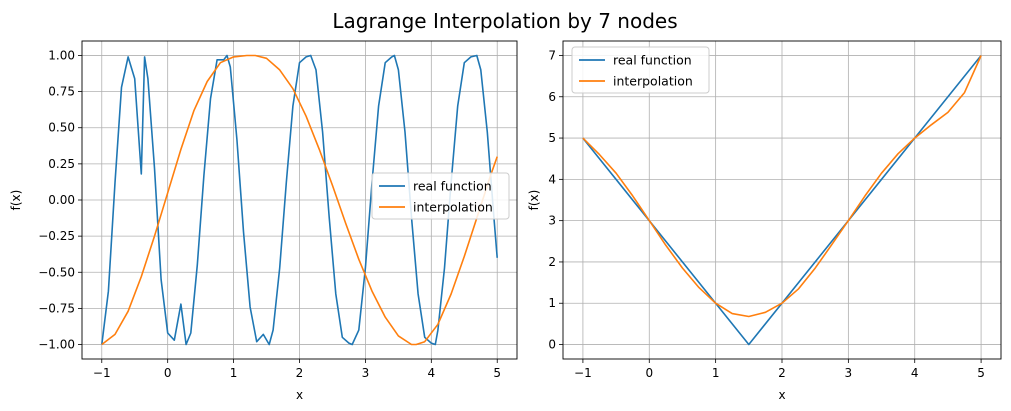  Describe the element at coordinates (56, 308) in the screenshot. I see `y-tick-label: −0.75` at that location.